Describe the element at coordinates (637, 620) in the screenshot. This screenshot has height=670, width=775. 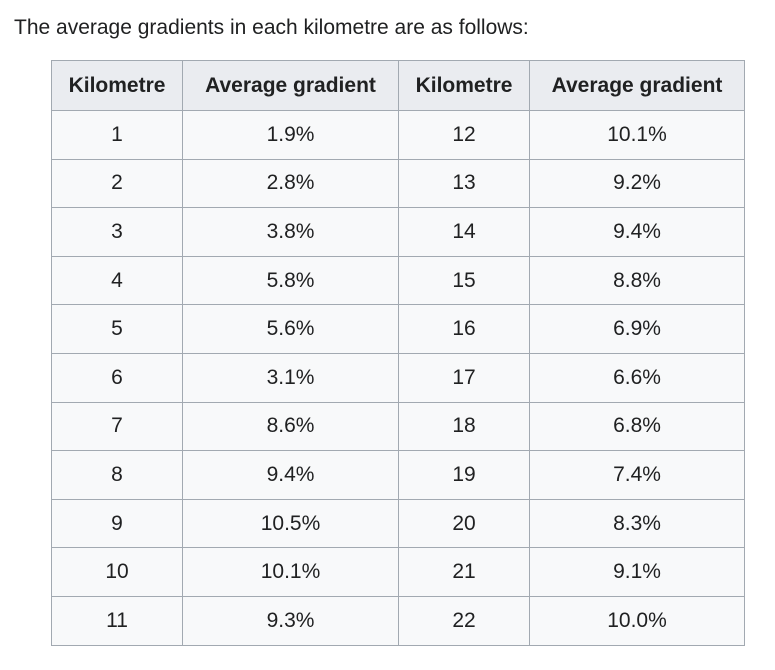
I see `cell-average-gradient: 10.0%` at that location.